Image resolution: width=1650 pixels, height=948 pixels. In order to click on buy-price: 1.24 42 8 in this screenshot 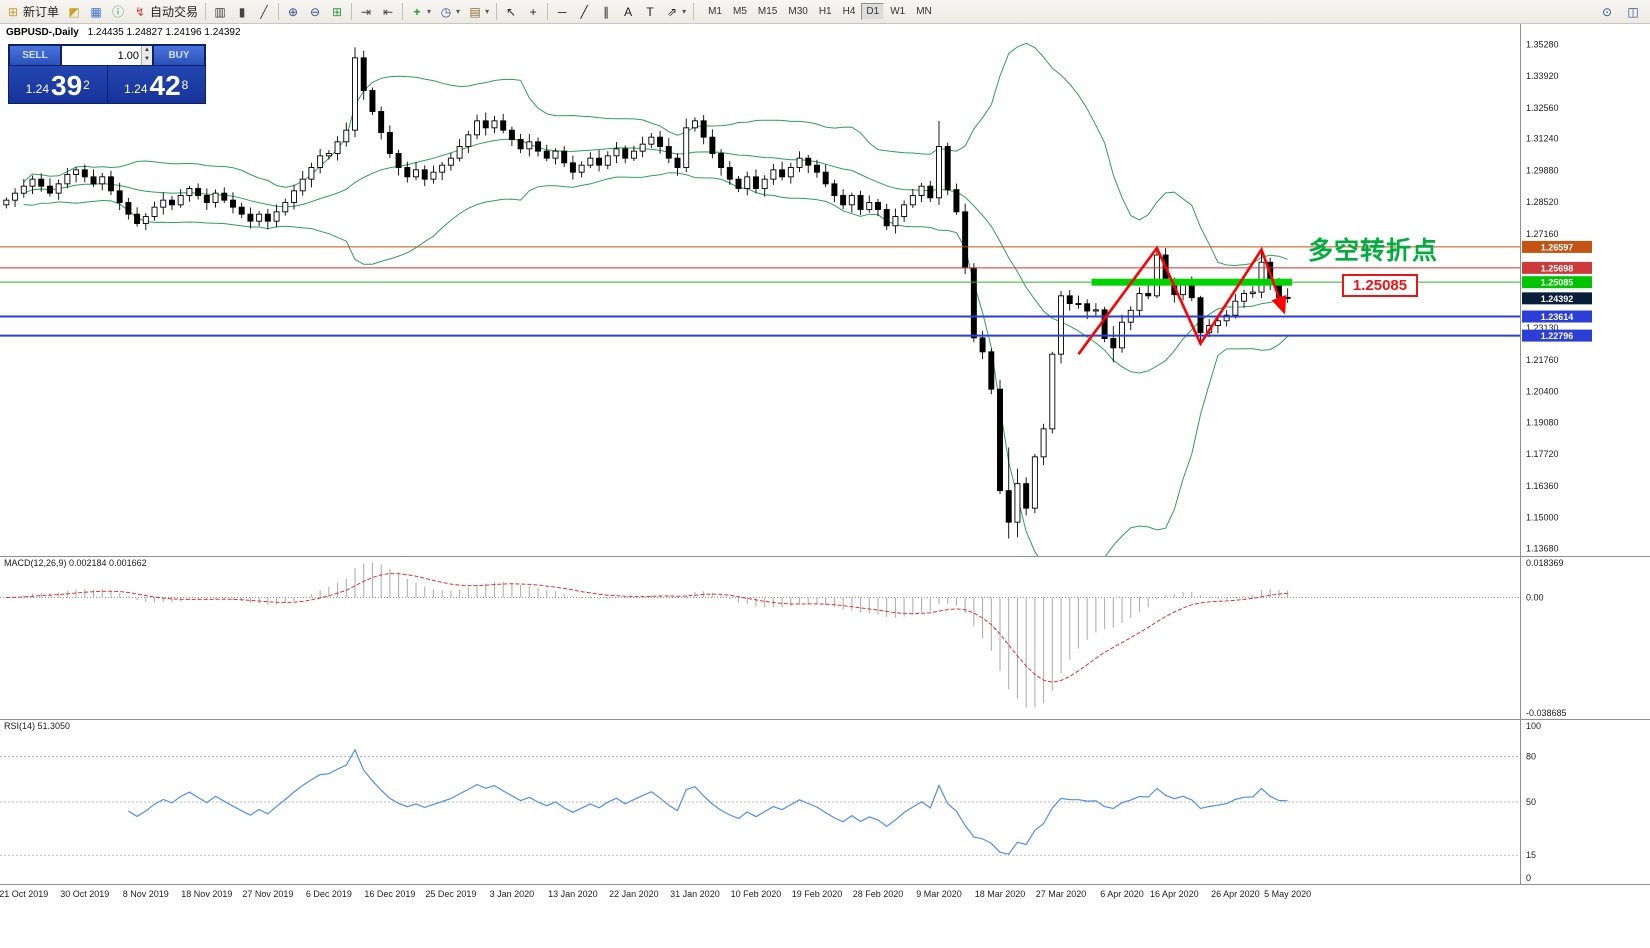, I will do `click(157, 84)`.